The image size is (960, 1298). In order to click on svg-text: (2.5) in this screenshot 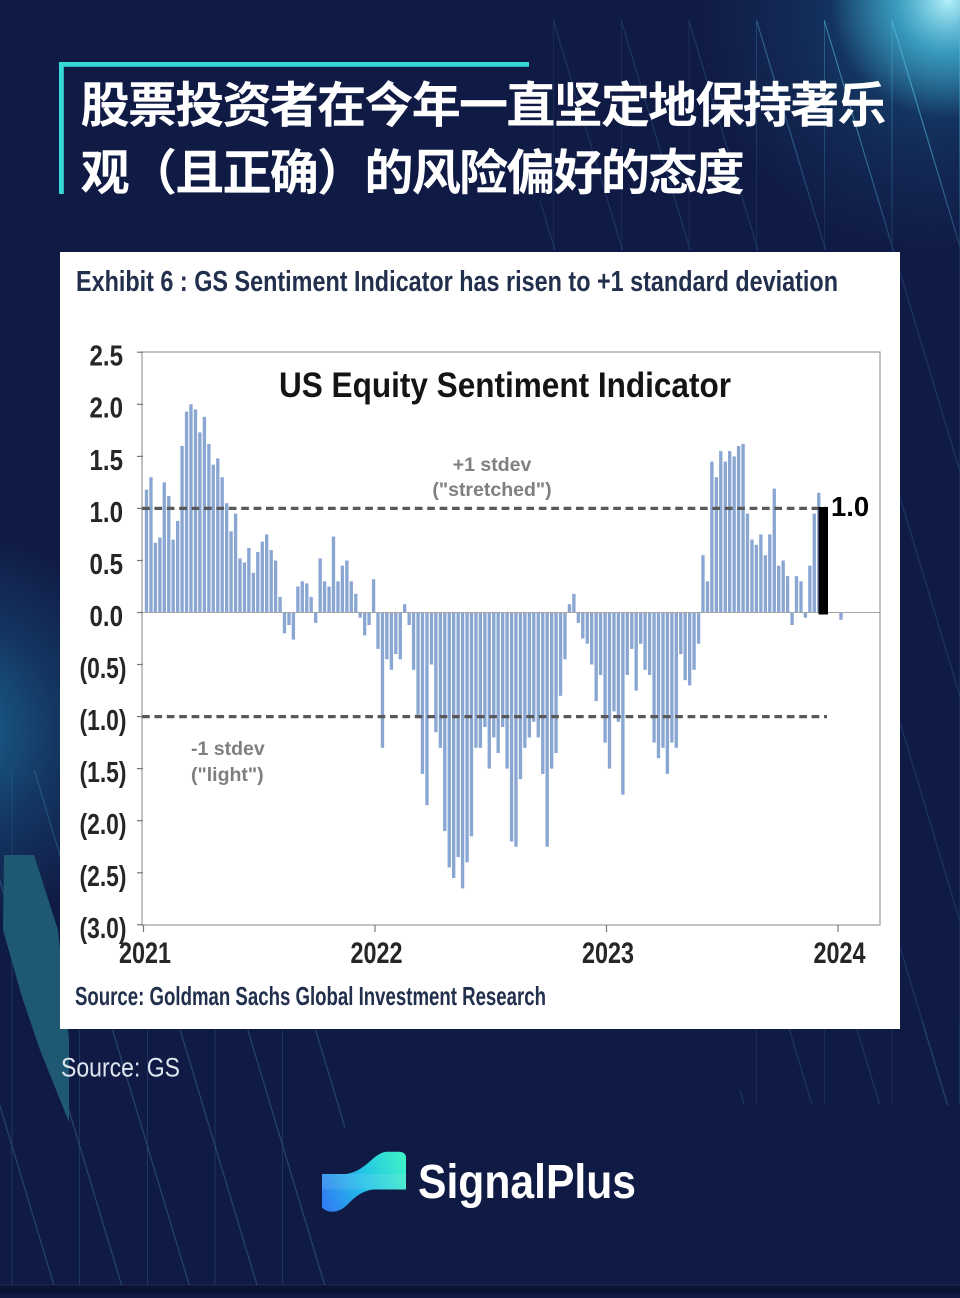, I will do `click(103, 877)`.